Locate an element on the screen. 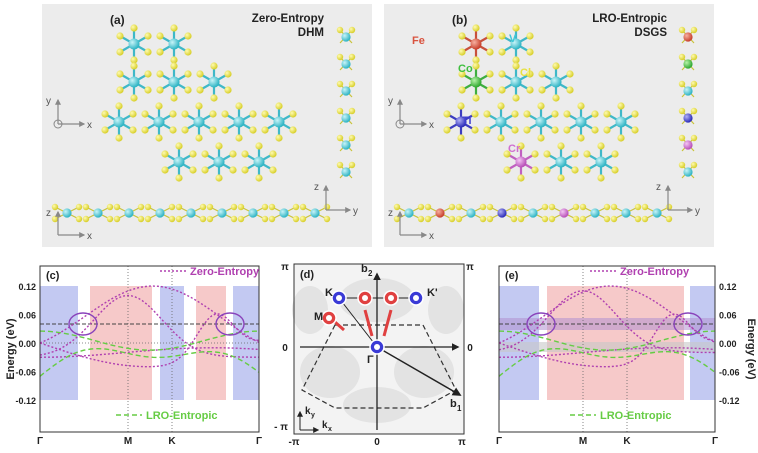 The width and height of the screenshot is (758, 453). panel-b-title-2: DSGS is located at coordinates (650, 33).